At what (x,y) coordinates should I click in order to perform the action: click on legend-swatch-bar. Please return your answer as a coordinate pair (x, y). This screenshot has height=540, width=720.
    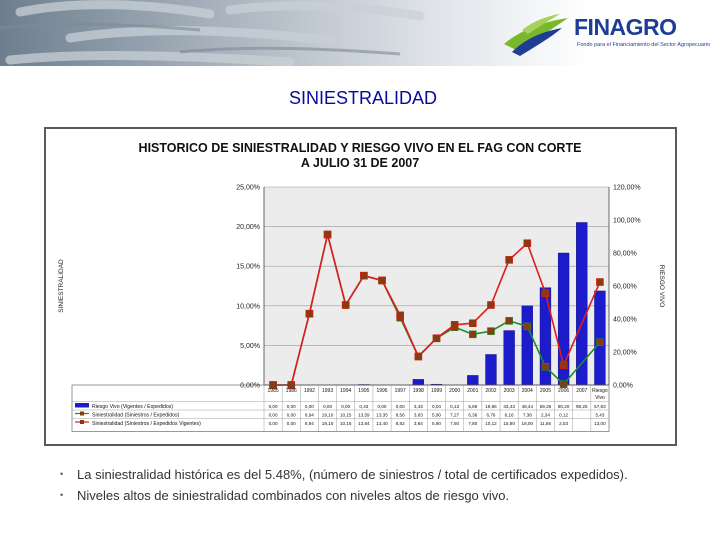
    Looking at the image, I should click on (82, 405).